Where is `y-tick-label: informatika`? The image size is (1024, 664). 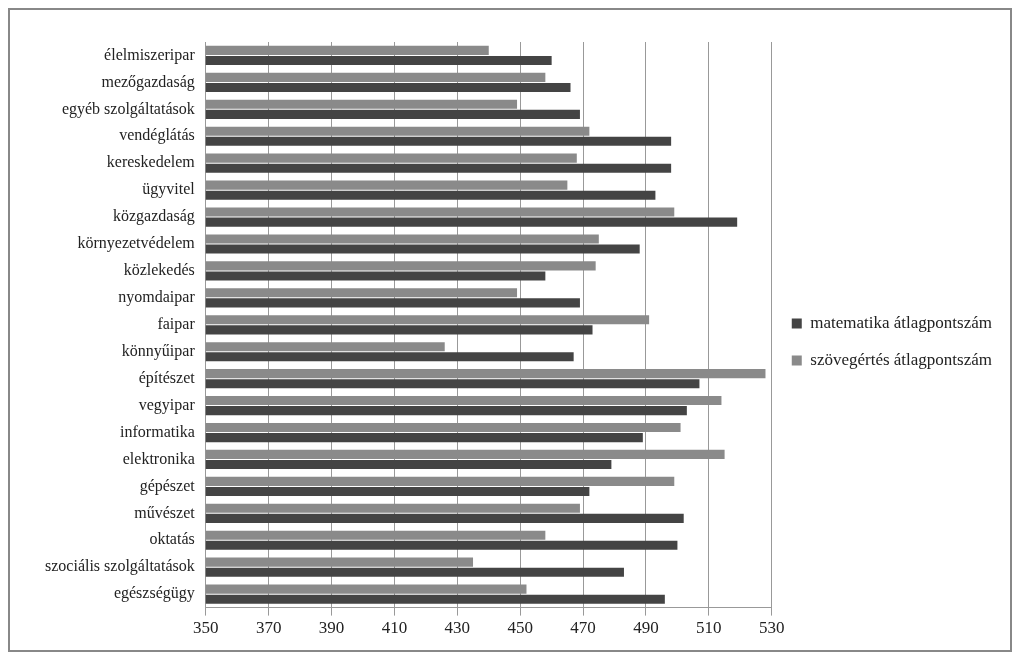
y-tick-label: informatika is located at coordinates (157, 431).